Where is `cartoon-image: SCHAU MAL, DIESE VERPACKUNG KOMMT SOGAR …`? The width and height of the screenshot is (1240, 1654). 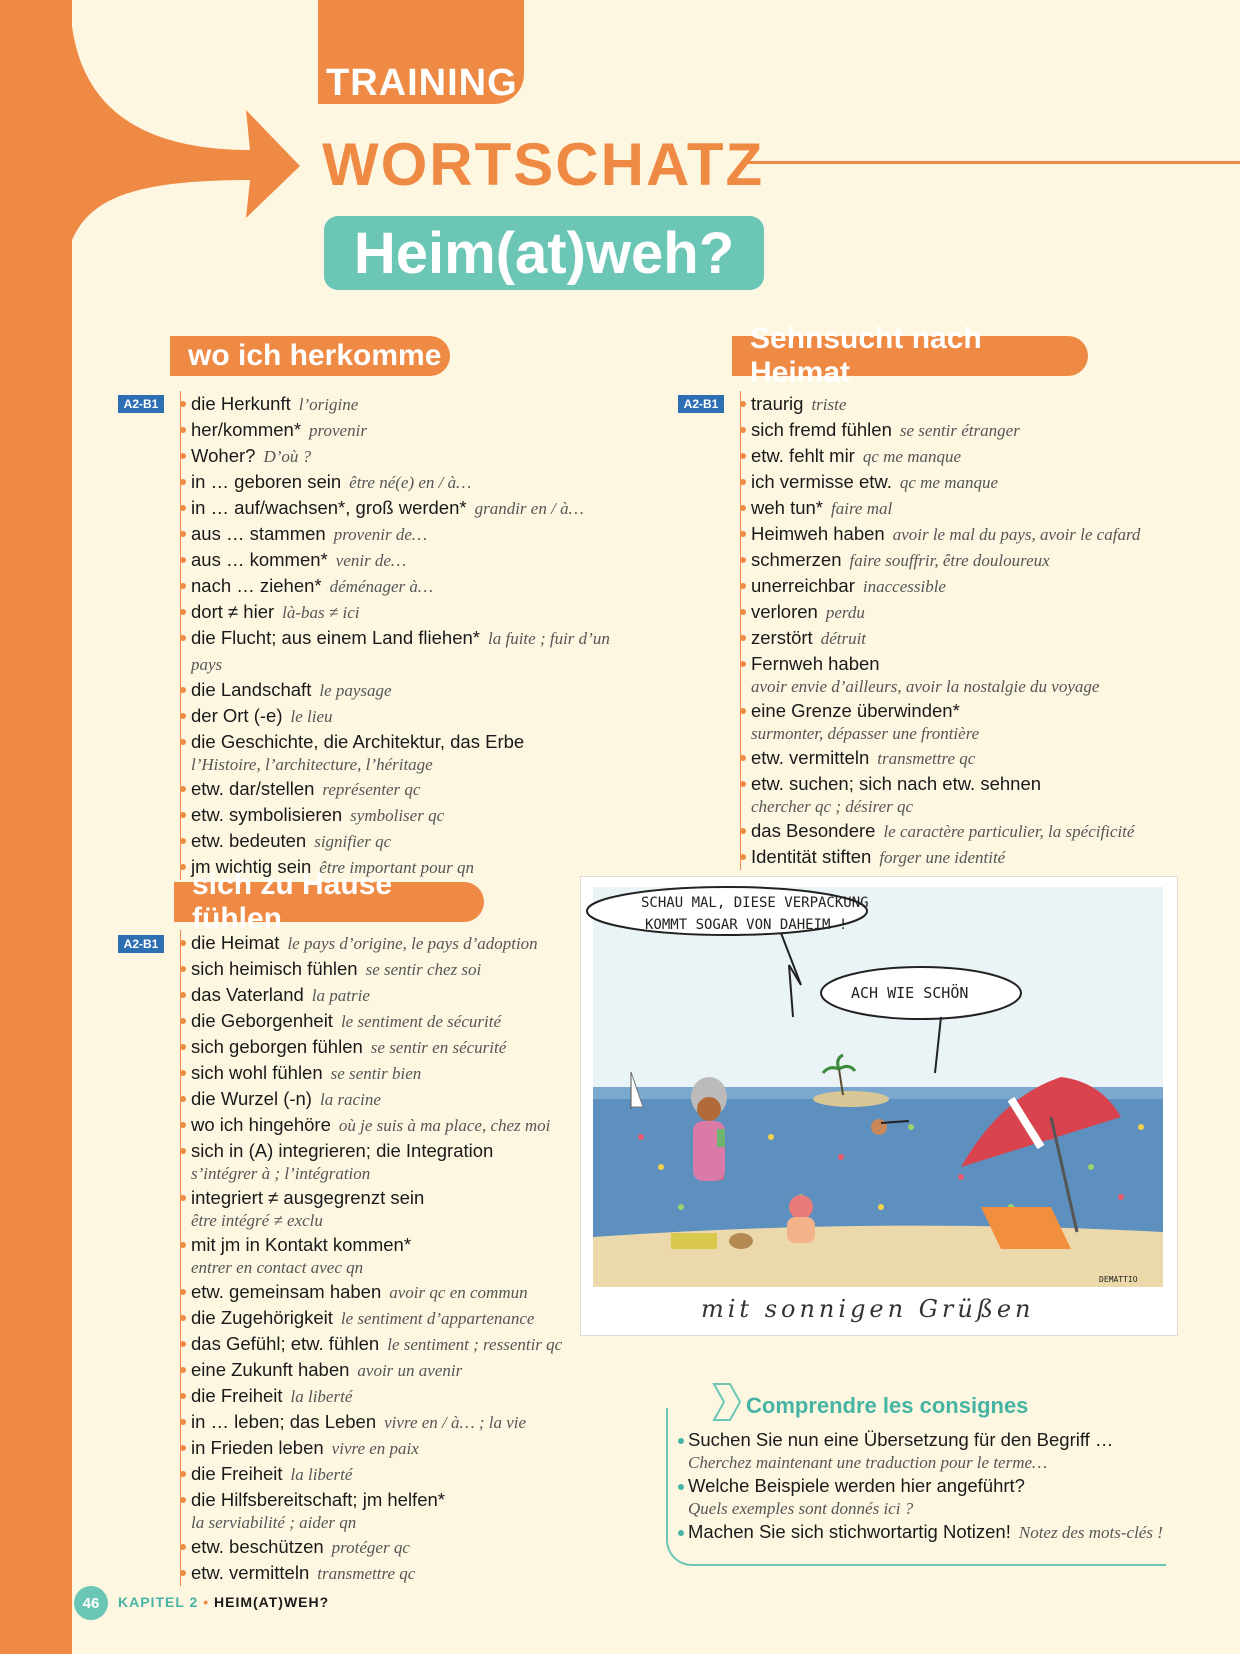 cartoon-image: SCHAU MAL, DIESE VERPACKUNG KOMMT SOGAR … is located at coordinates (879, 1106).